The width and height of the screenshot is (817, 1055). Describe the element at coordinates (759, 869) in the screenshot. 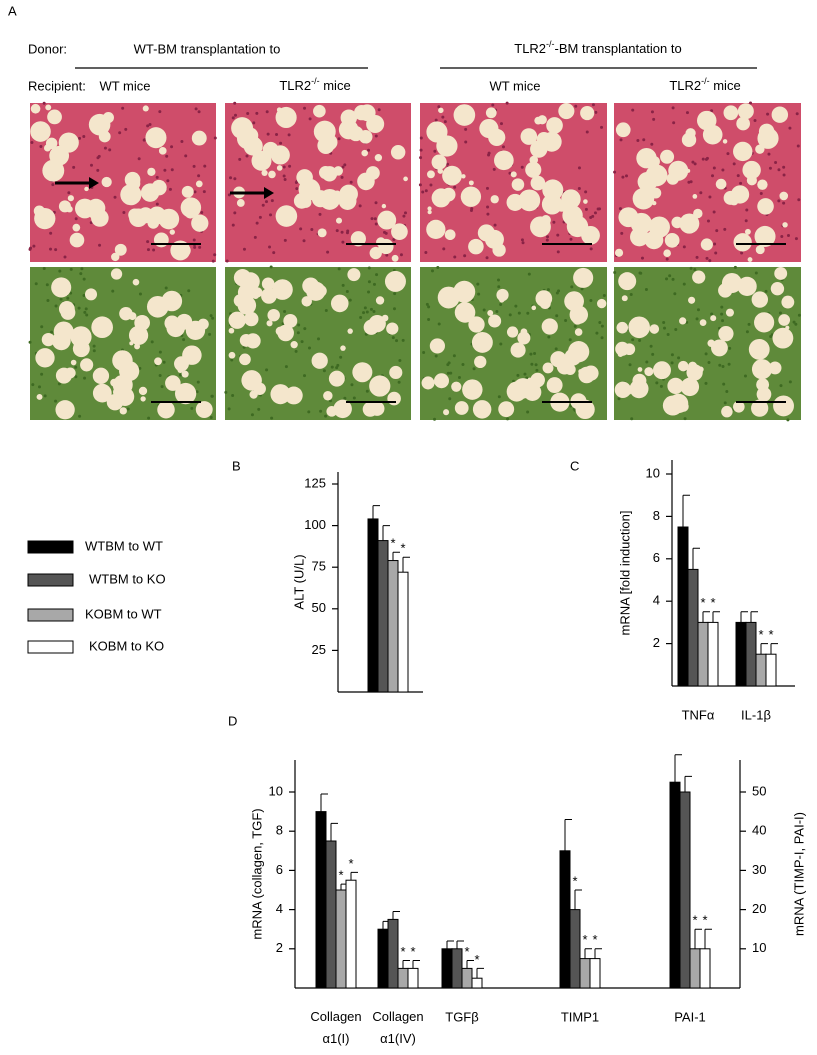

I see `y2-tick-label: 30` at that location.